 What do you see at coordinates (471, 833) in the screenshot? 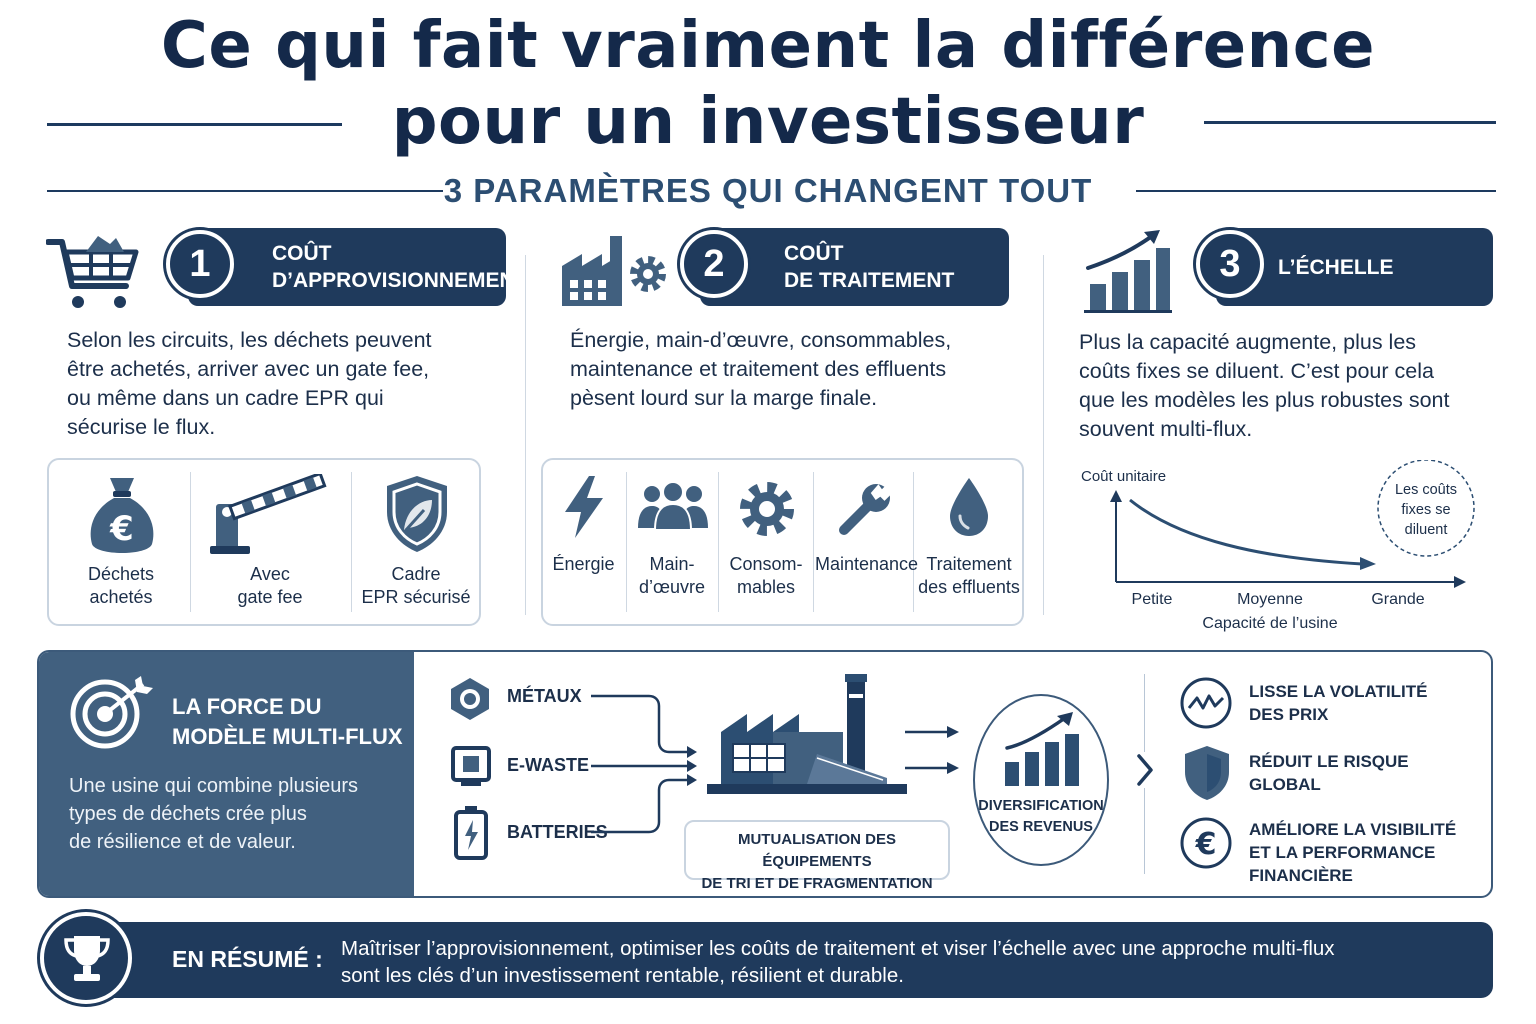
I see `battery-icon` at bounding box center [471, 833].